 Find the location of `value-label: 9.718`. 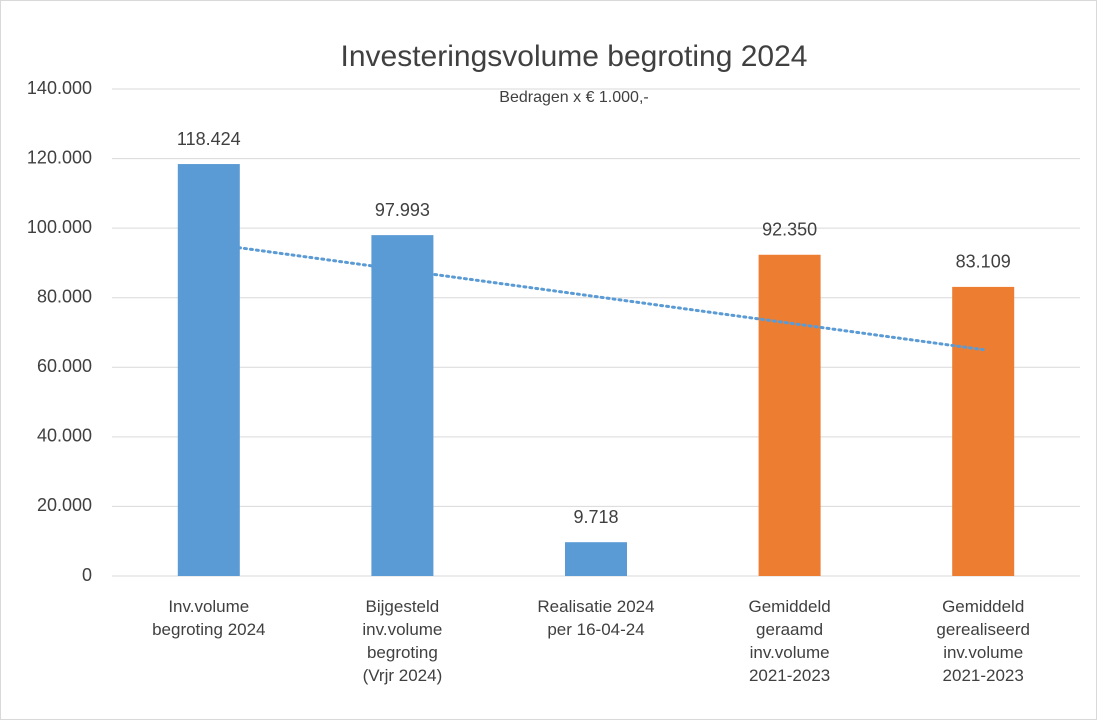

value-label: 9.718 is located at coordinates (595, 517).